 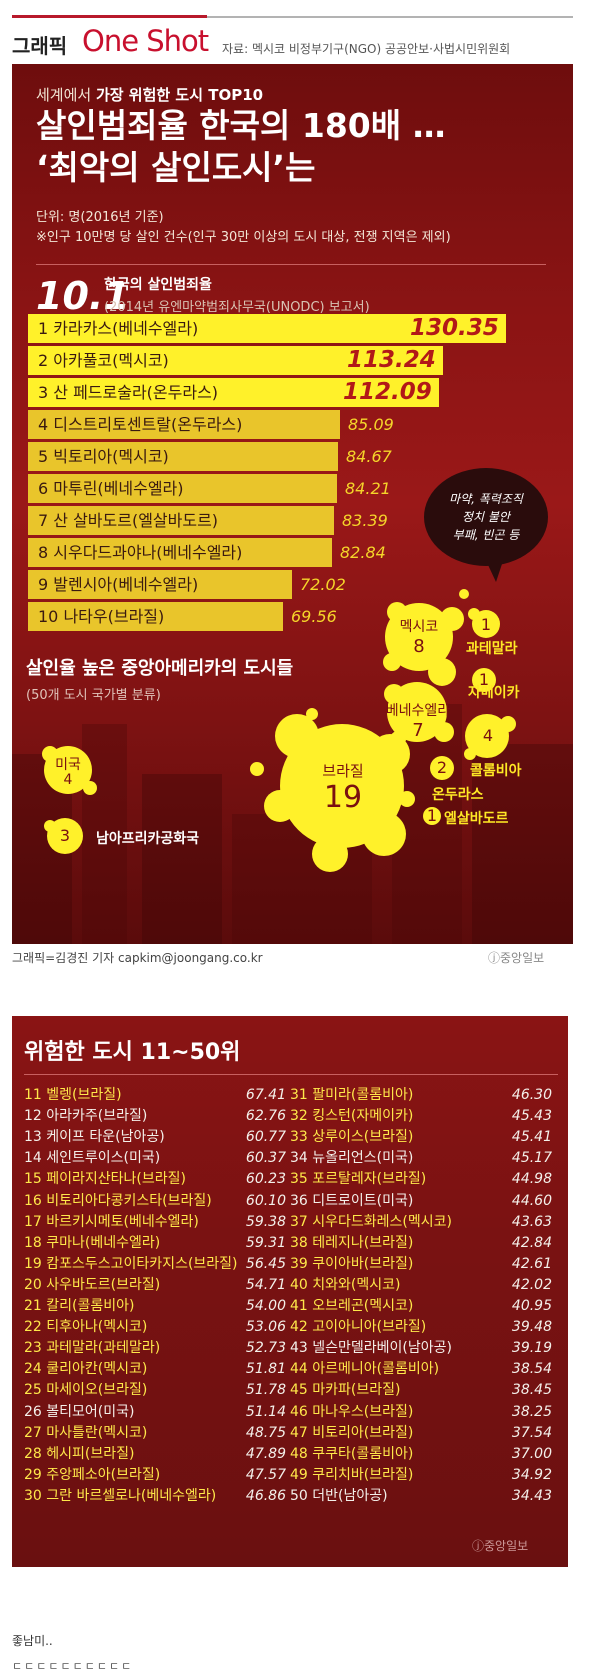 What do you see at coordinates (363, 1474) in the screenshot?
I see `row-name: 쿠리치바(브라질)` at bounding box center [363, 1474].